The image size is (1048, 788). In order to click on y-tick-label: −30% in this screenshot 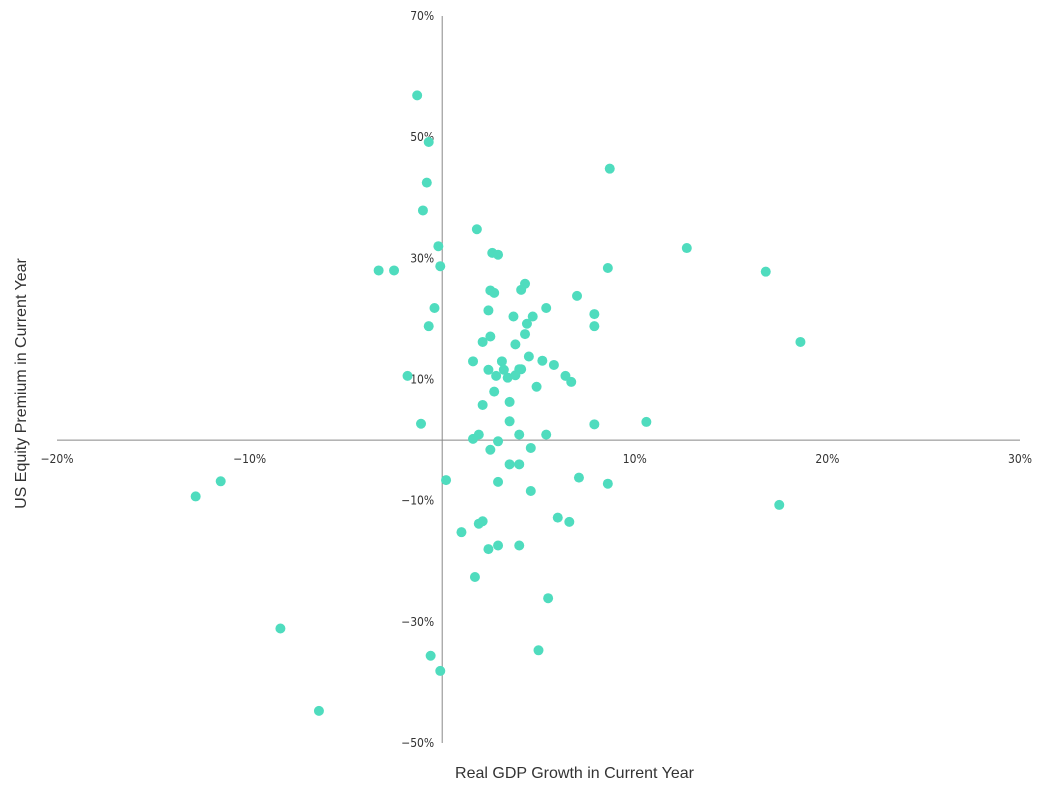, I will do `click(417, 622)`.